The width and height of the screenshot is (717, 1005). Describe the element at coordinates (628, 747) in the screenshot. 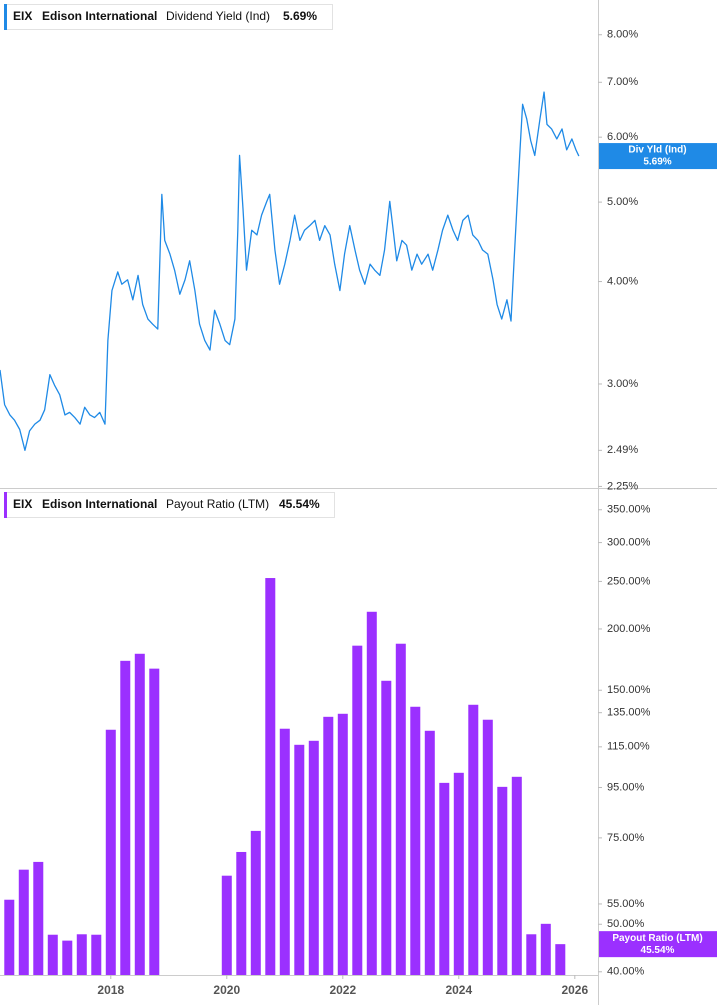

I see `y-tick-label: 115.00%` at that location.